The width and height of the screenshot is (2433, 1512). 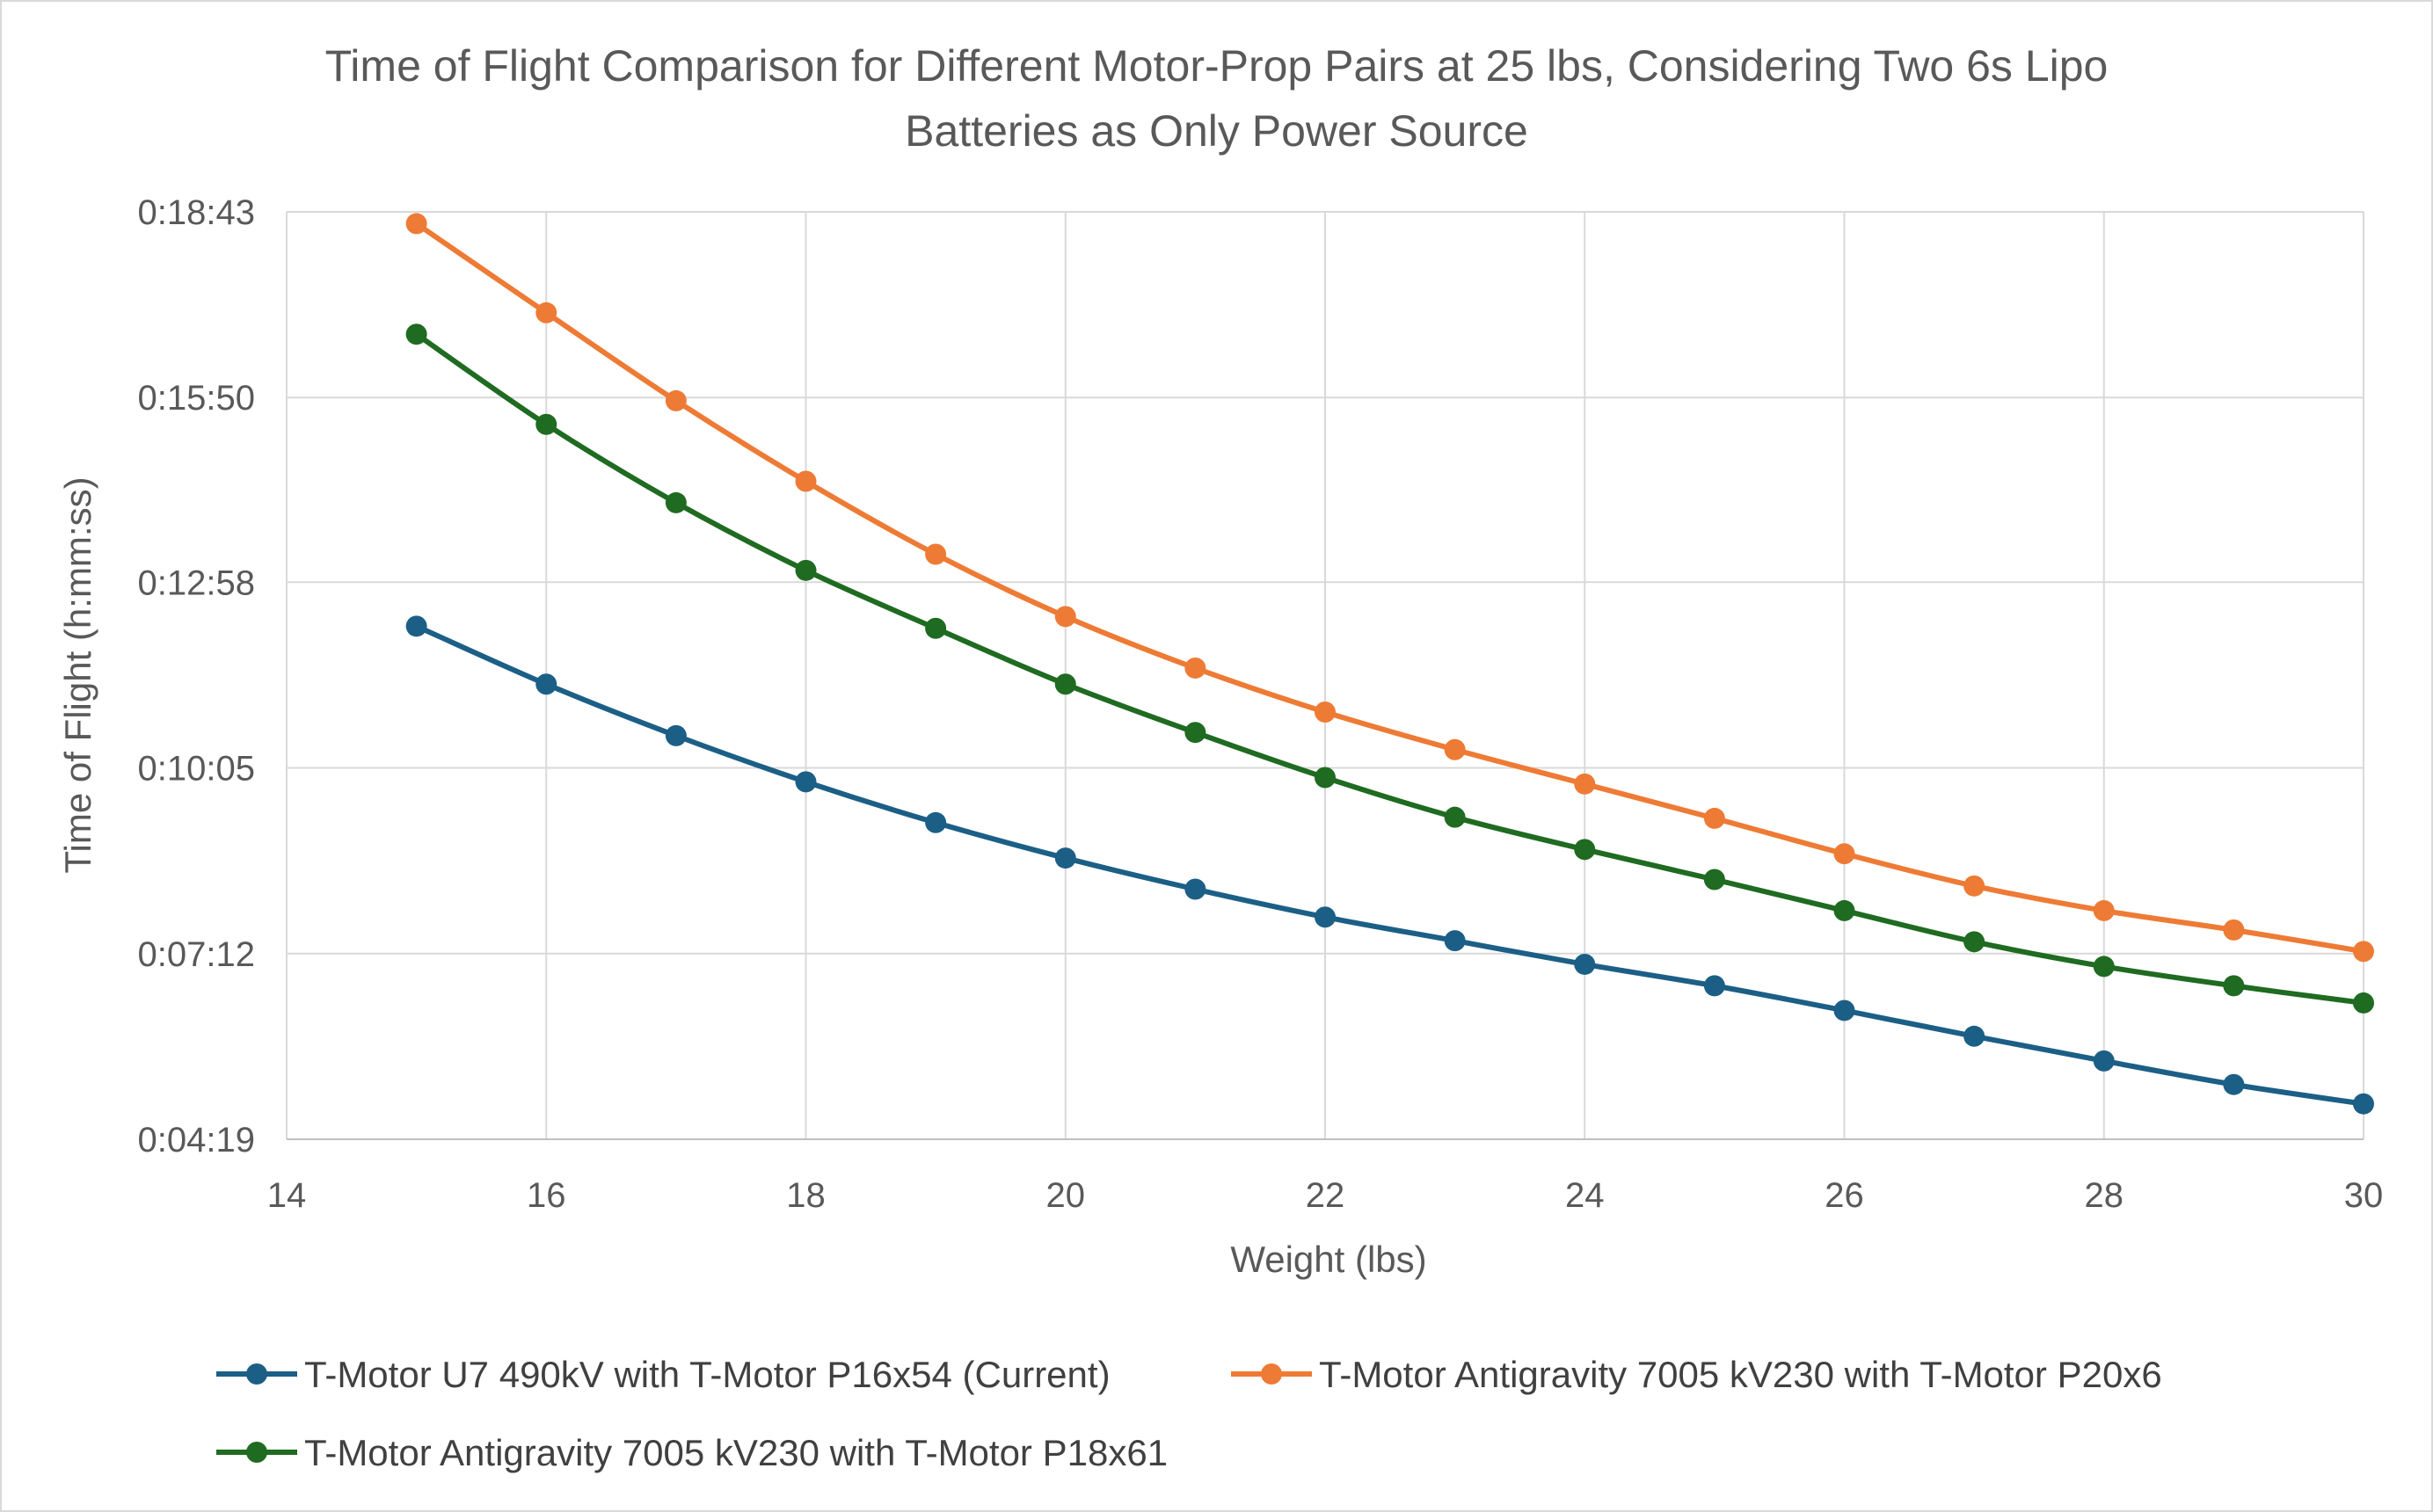 What do you see at coordinates (287, 1196) in the screenshot?
I see `x-tick-label: 14` at bounding box center [287, 1196].